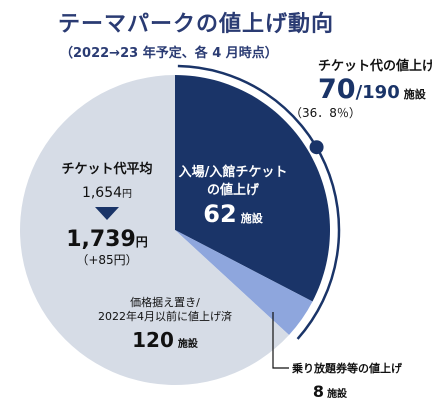 Image resolution: width=432 pixels, height=412 pixels. I want to click on callout-value: 70, so click(337, 89).